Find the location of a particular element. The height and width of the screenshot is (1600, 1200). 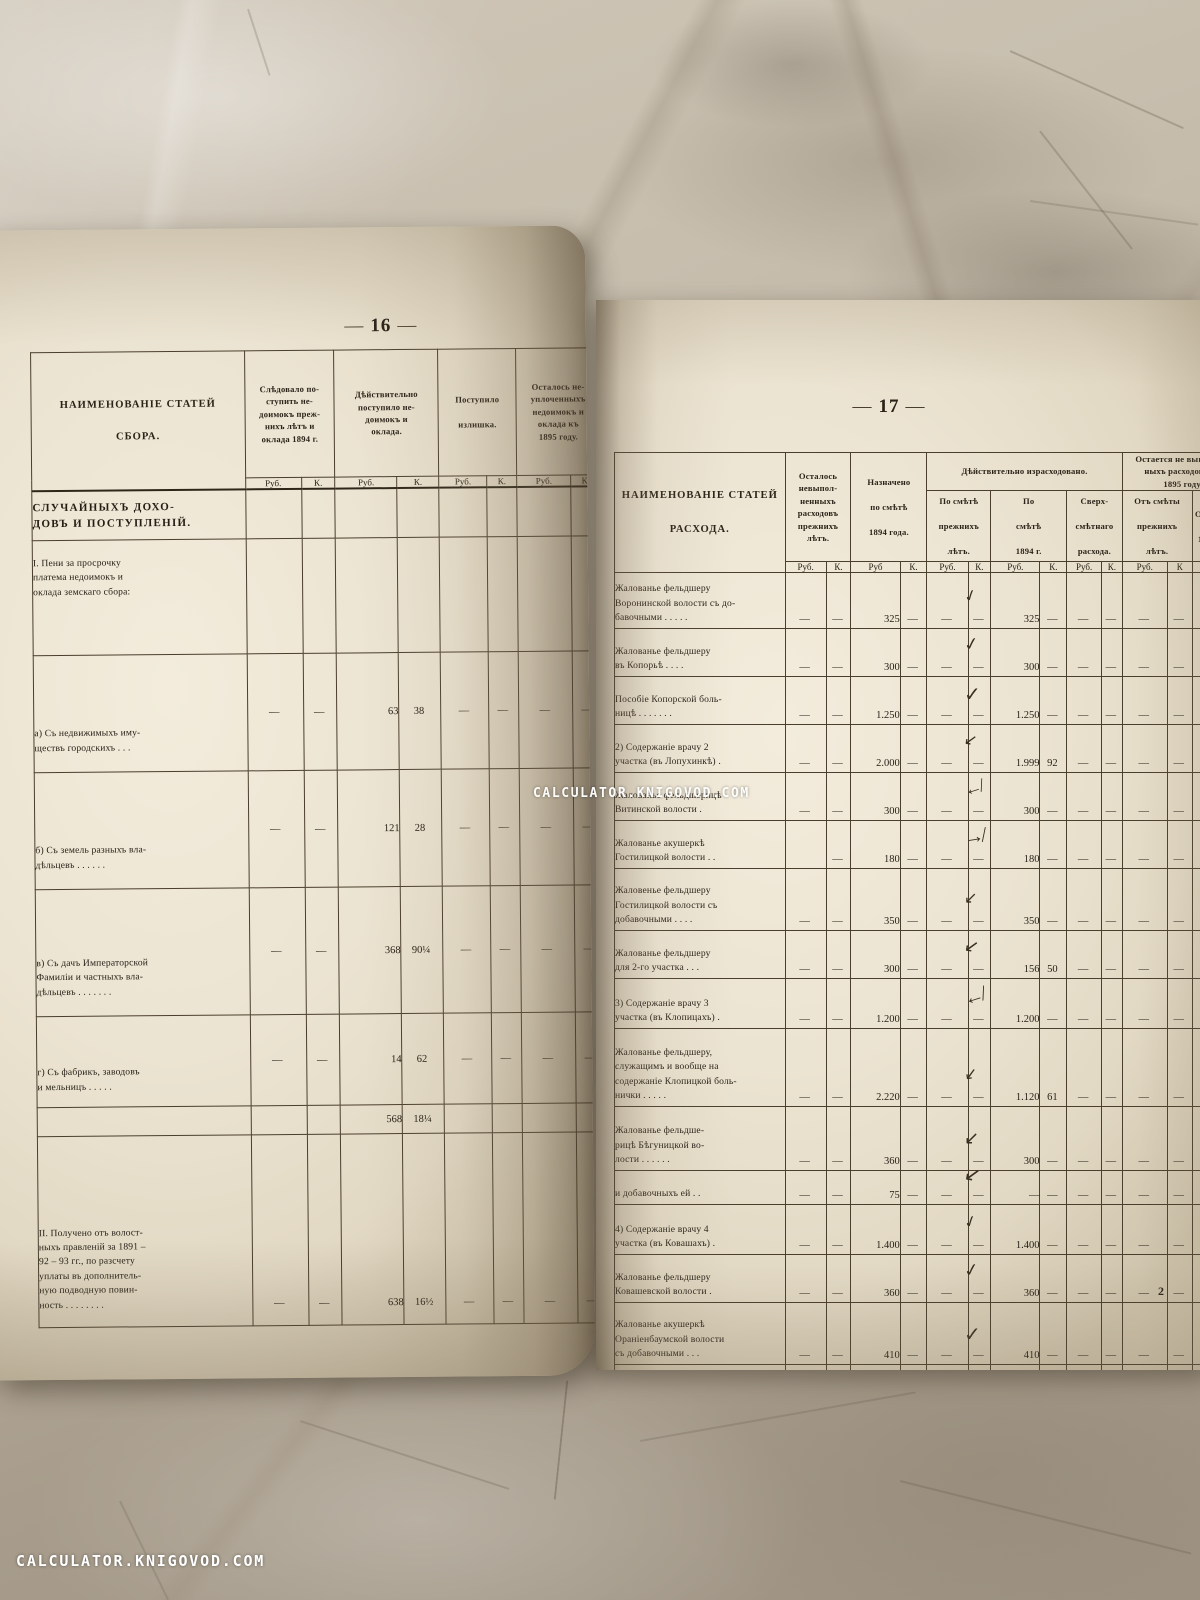

right-row-11-cell-4: — is located at coordinates (947, 1188).